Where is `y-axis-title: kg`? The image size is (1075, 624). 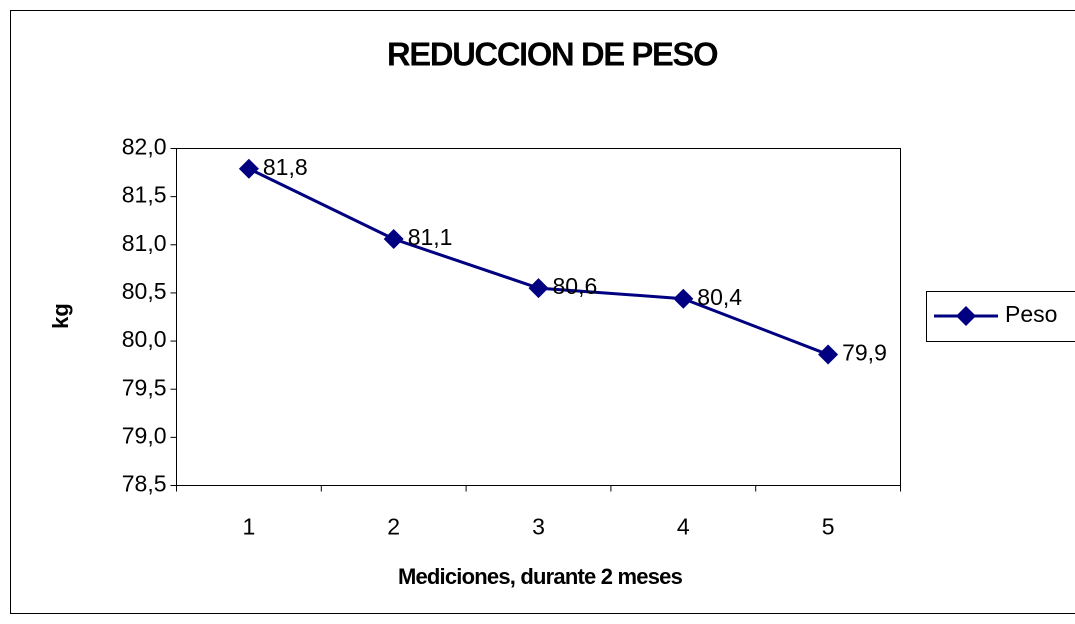
y-axis-title: kg is located at coordinates (60, 316).